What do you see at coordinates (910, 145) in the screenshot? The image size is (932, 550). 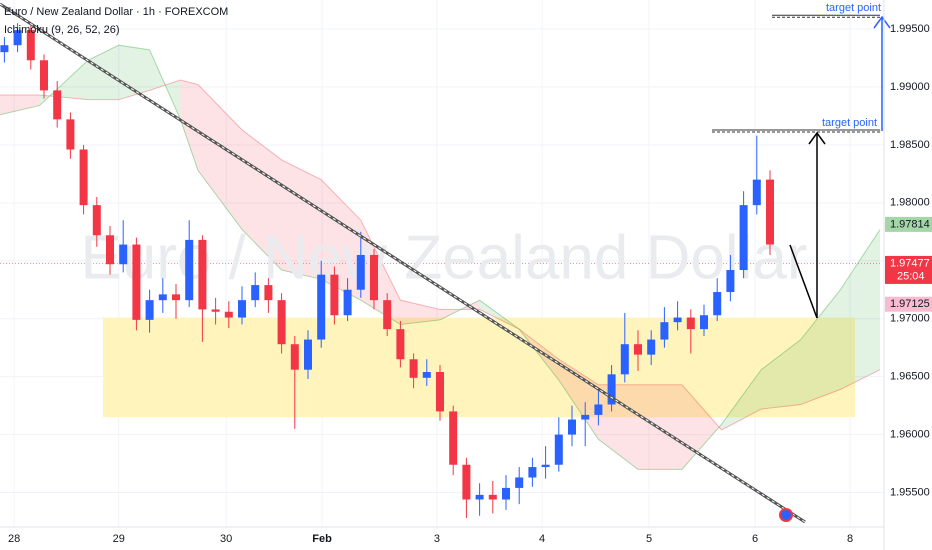 I see `y-tick-label: 1.98500` at bounding box center [910, 145].